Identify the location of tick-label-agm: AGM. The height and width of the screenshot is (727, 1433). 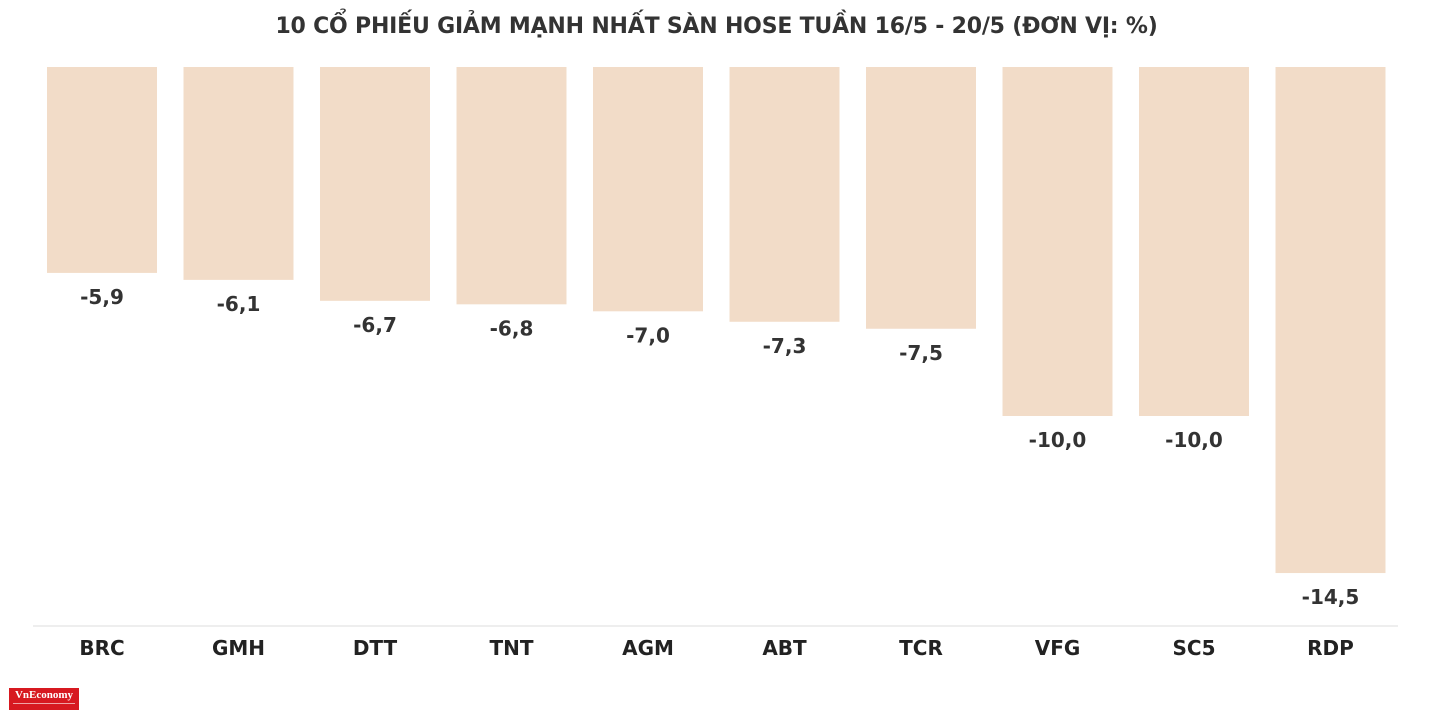
(648, 648).